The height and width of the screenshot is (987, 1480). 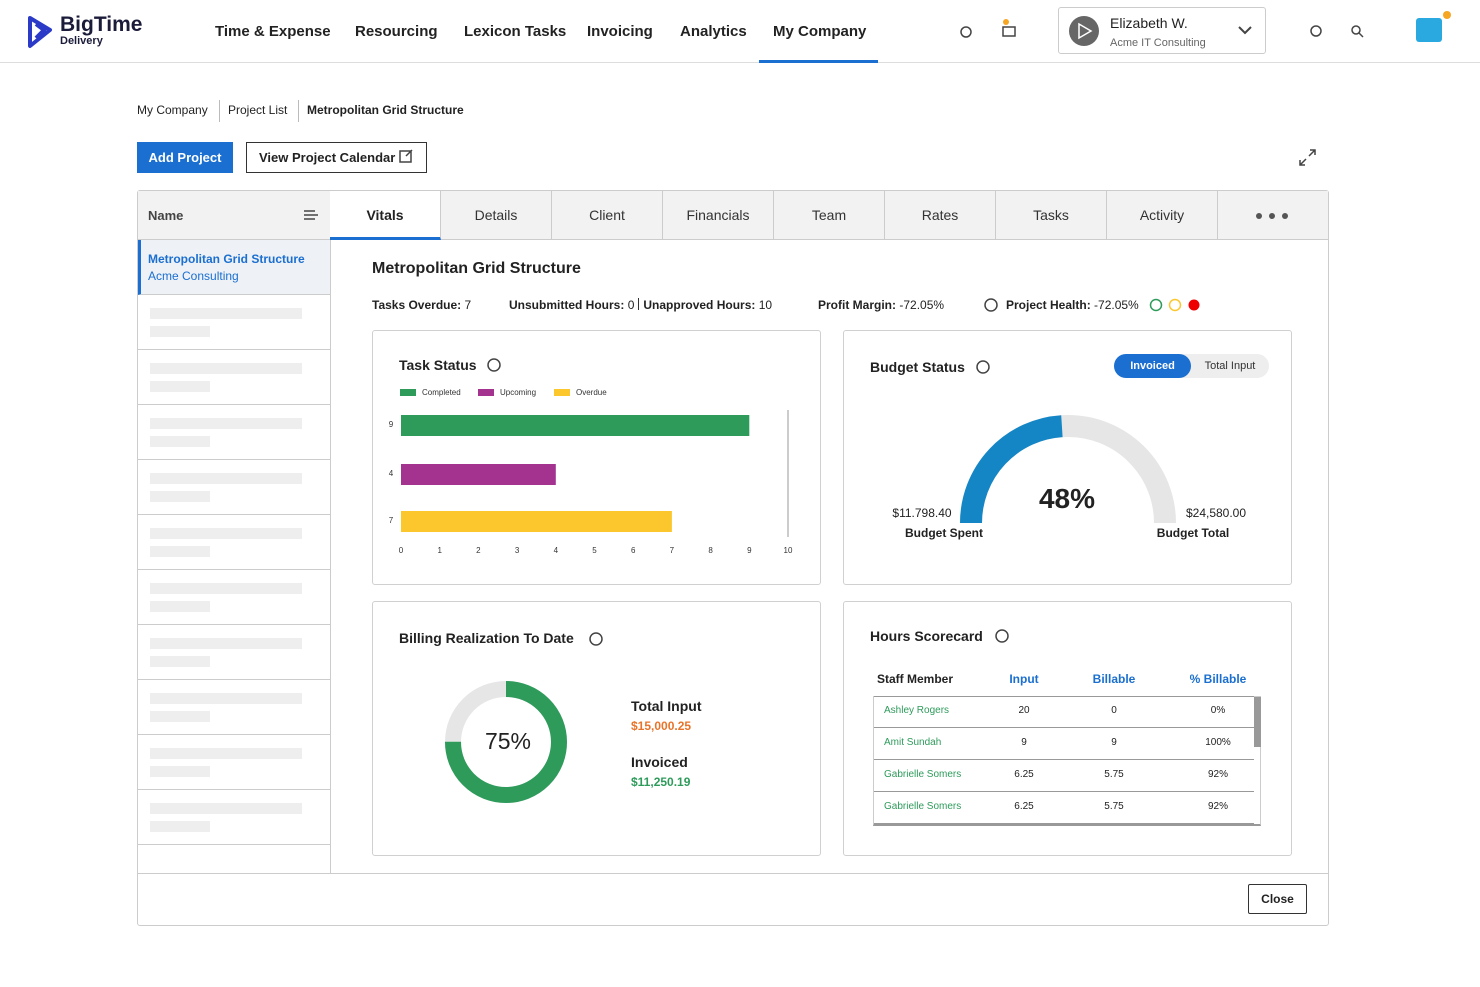 I want to click on nav-item: Invoicing, so click(x=620, y=31).